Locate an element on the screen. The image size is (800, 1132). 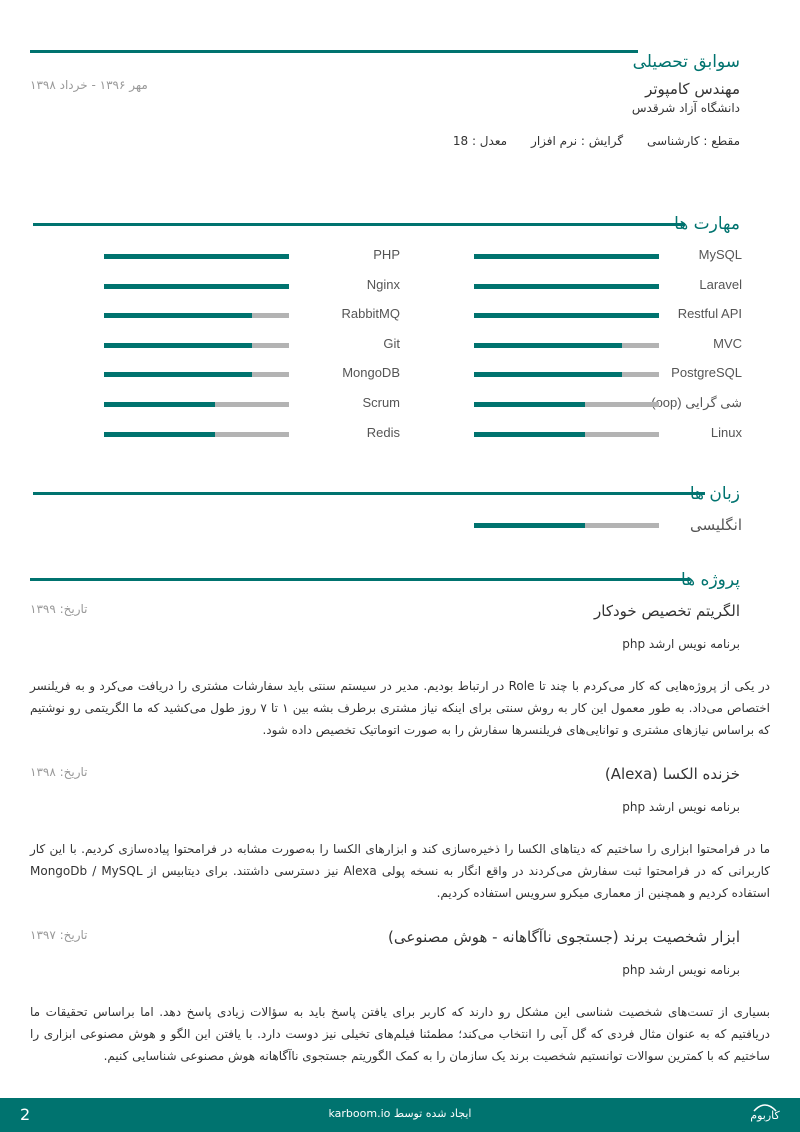
project-date: تاریخ: ۱۳۹۷ is located at coordinates (59, 935).